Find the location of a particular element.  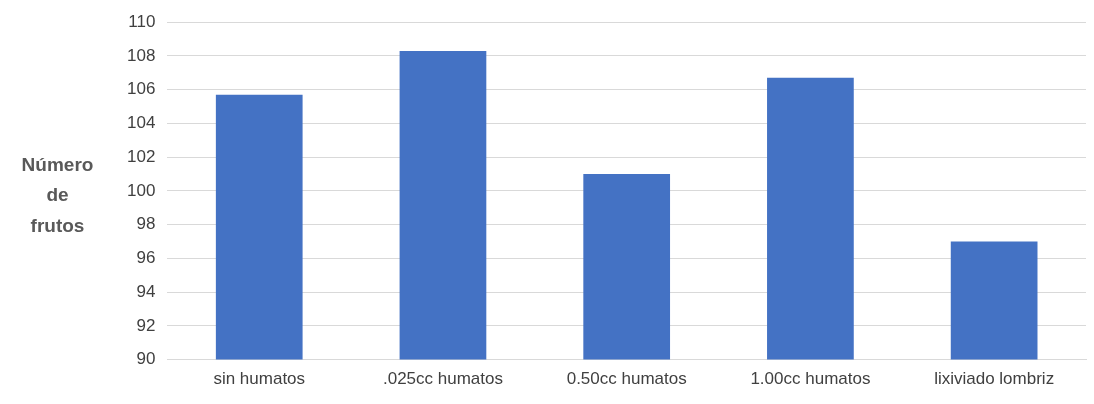

x-tick-label: sin humatos is located at coordinates (259, 379).